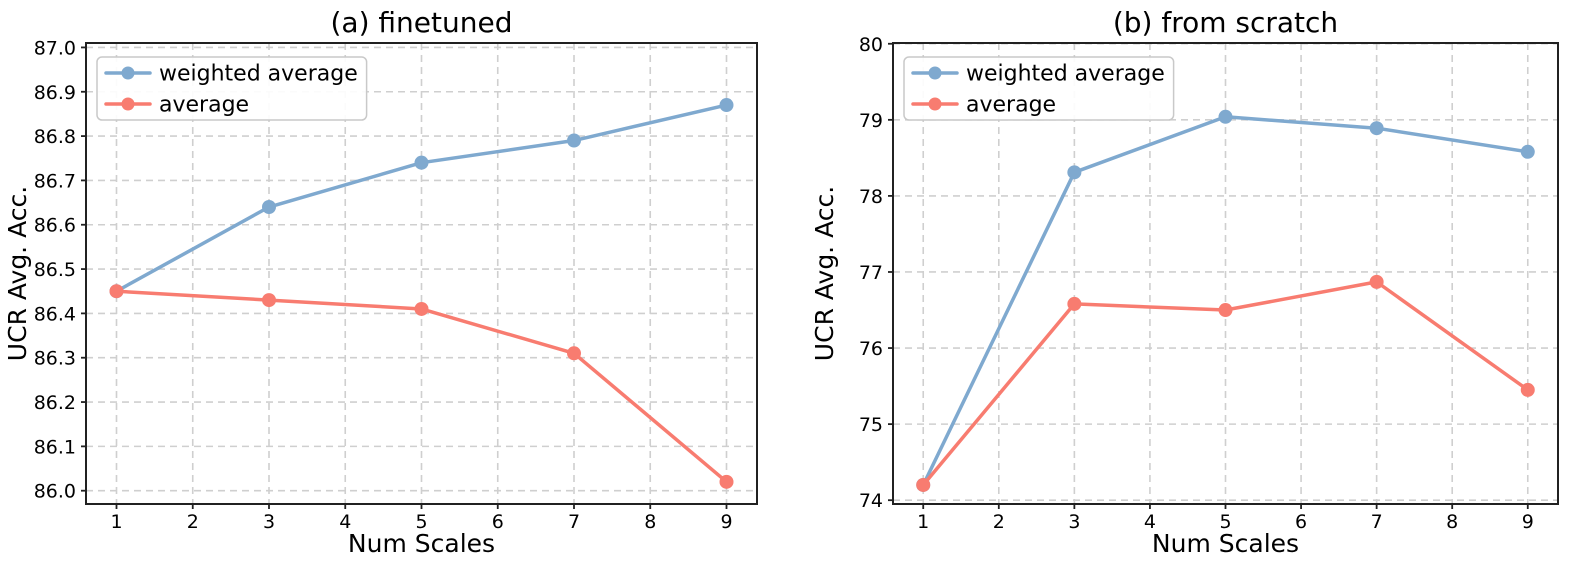  Describe the element at coordinates (871, 197) in the screenshot. I see `y-tick-label: 78` at that location.